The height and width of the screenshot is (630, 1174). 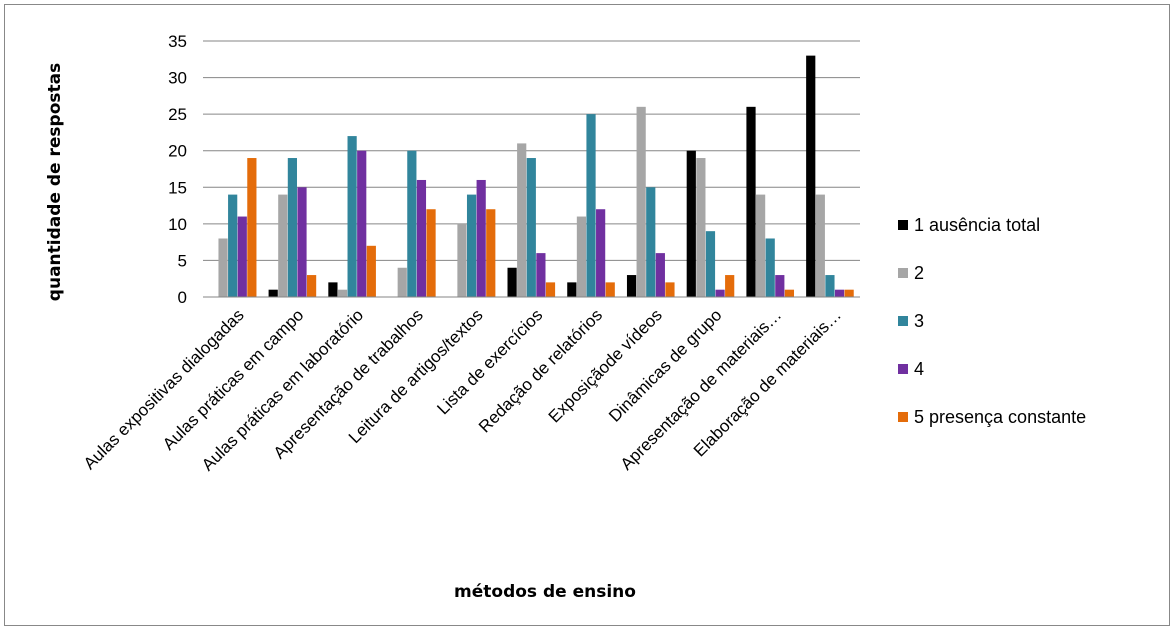 What do you see at coordinates (780, 286) in the screenshot?
I see `bar-4-apresentacao-de-materiais` at bounding box center [780, 286].